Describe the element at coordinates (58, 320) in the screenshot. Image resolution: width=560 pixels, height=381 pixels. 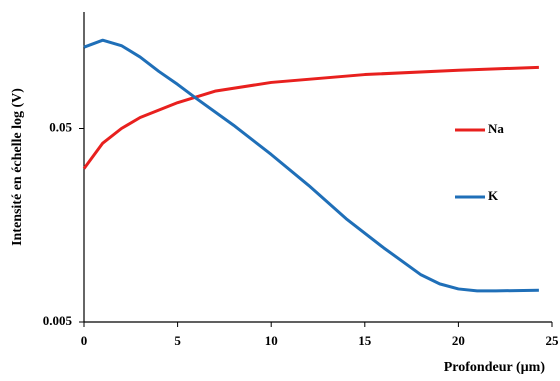
I see `y-tick-label: 0.005` at that location.